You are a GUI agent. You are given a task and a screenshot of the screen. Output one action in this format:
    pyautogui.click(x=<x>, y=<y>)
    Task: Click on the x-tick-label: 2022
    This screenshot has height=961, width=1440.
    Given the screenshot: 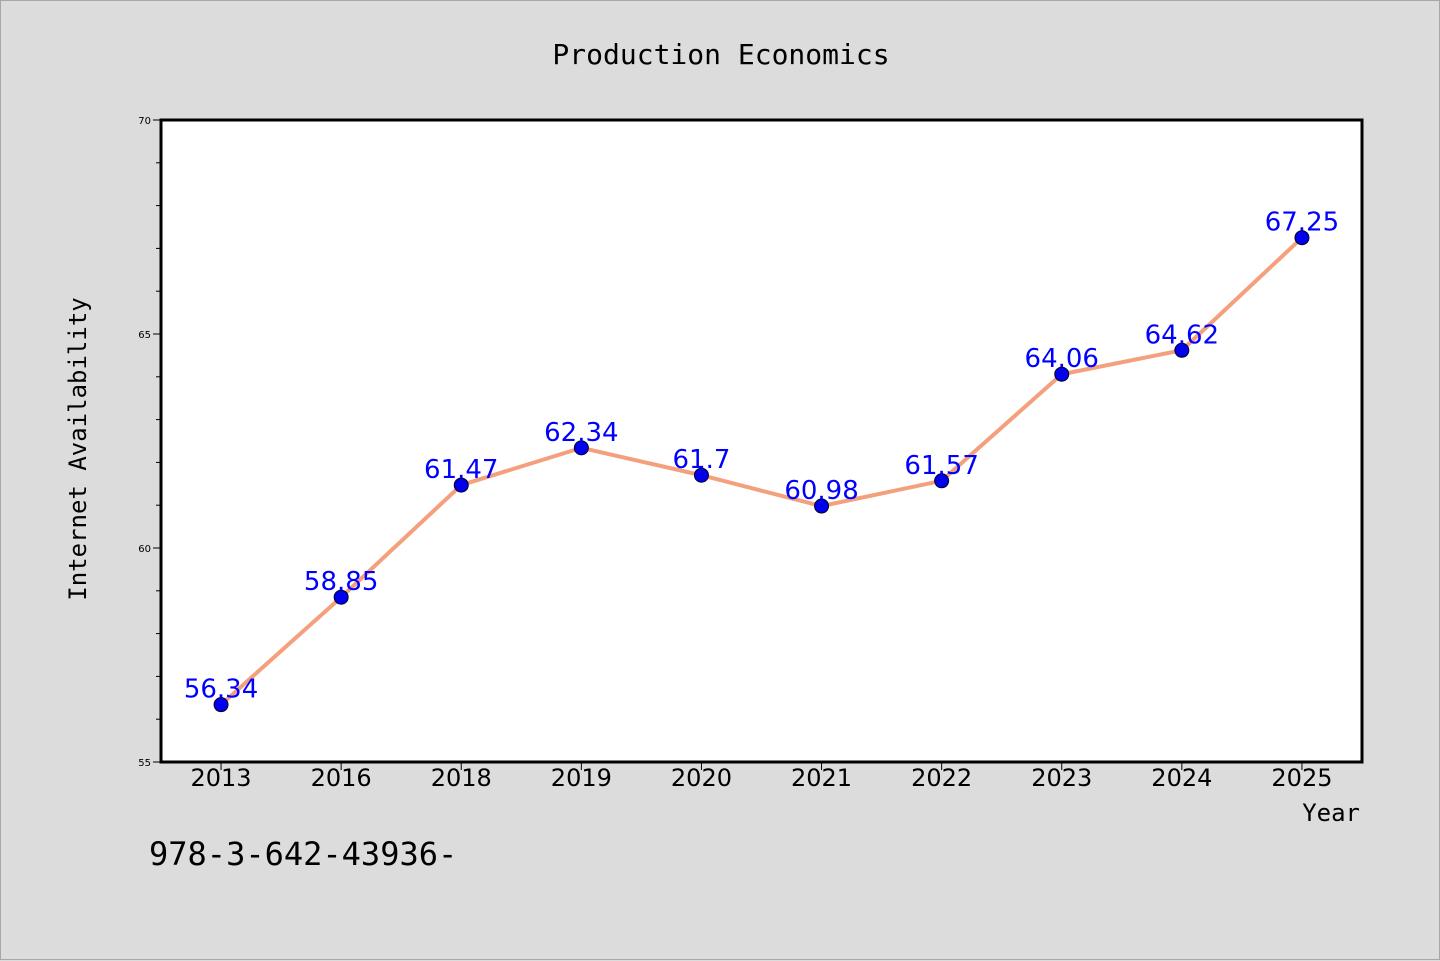 What is the action you would take?
    pyautogui.click(x=941, y=778)
    